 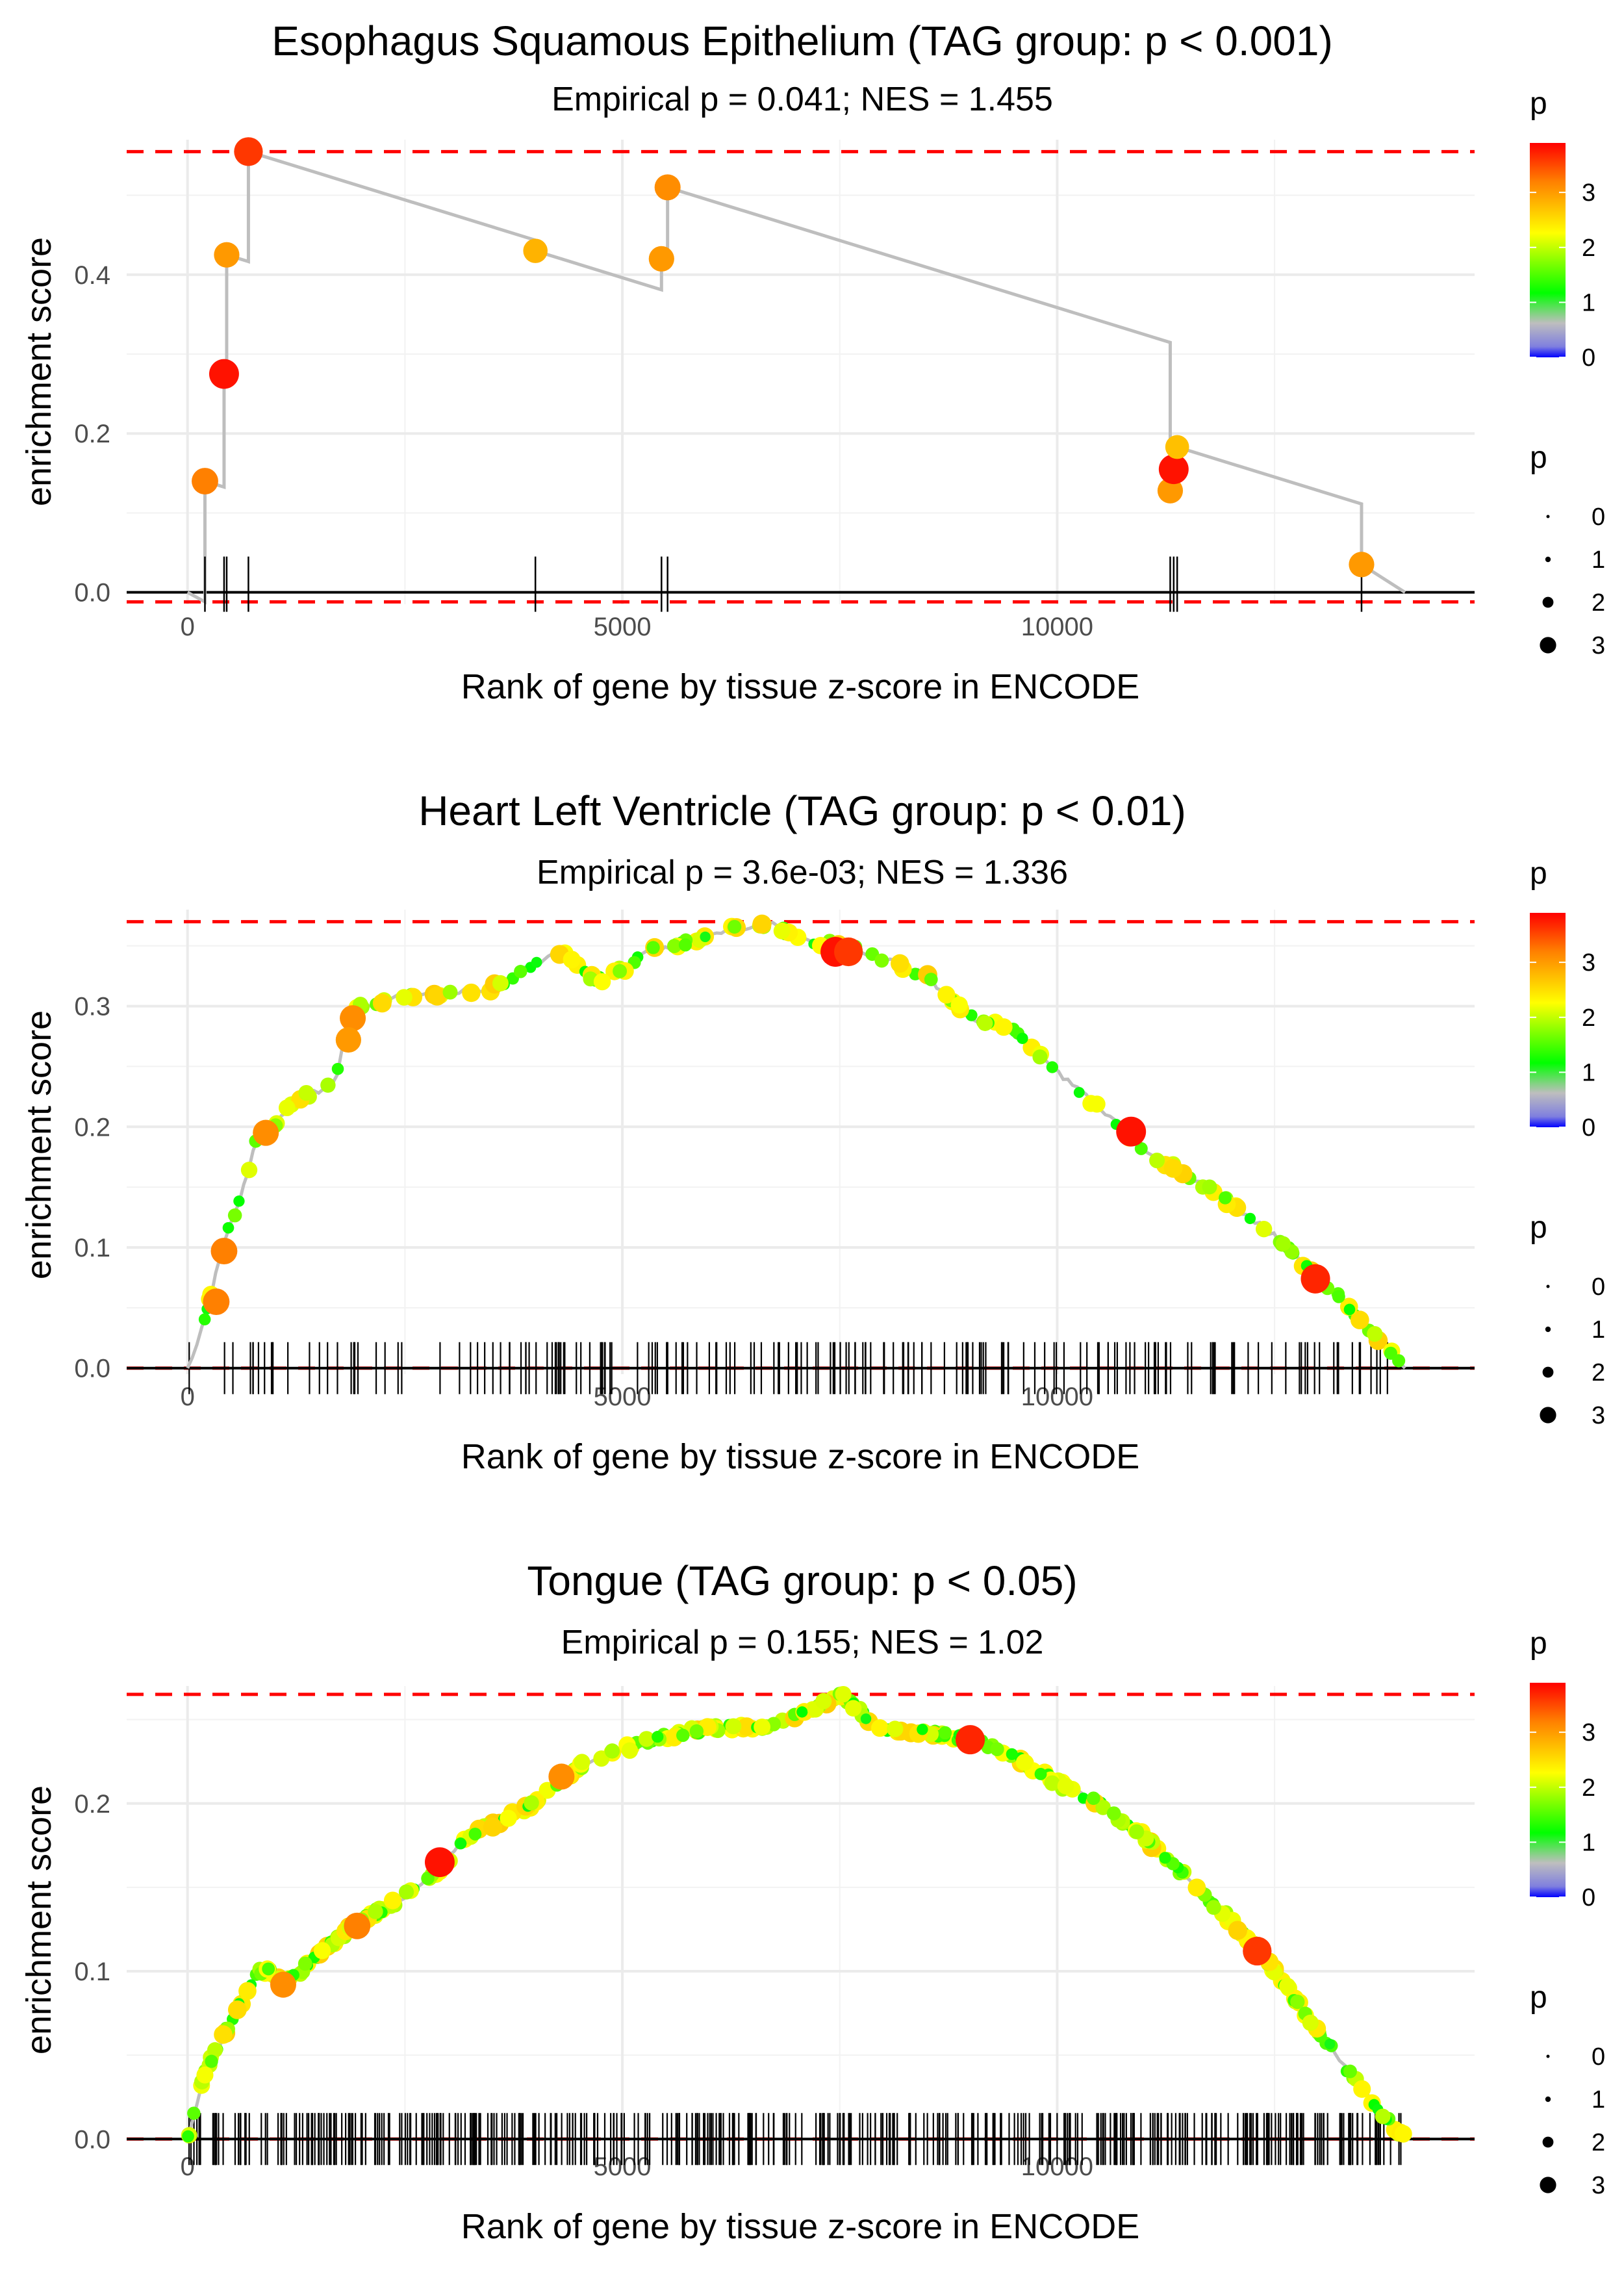 I want to click on y-axis-title: enrichment score, so click(x=38, y=1144).